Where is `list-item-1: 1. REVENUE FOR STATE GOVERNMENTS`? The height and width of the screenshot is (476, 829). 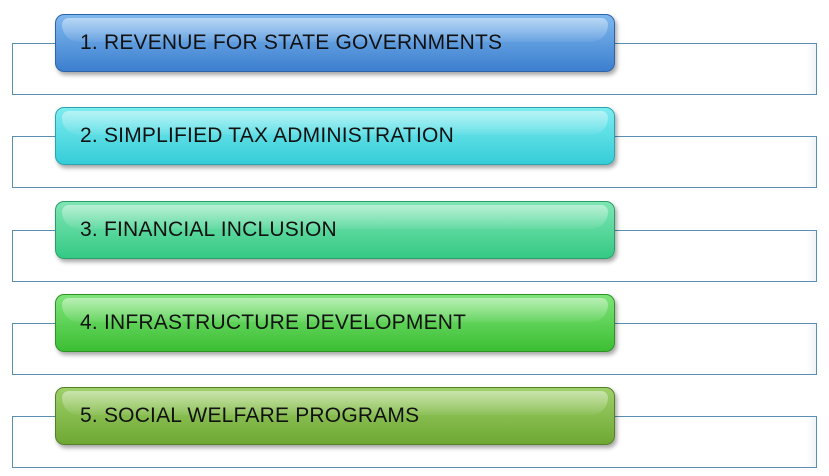
list-item-1: 1. REVENUE FOR STATE GOVERNMENTS is located at coordinates (335, 43).